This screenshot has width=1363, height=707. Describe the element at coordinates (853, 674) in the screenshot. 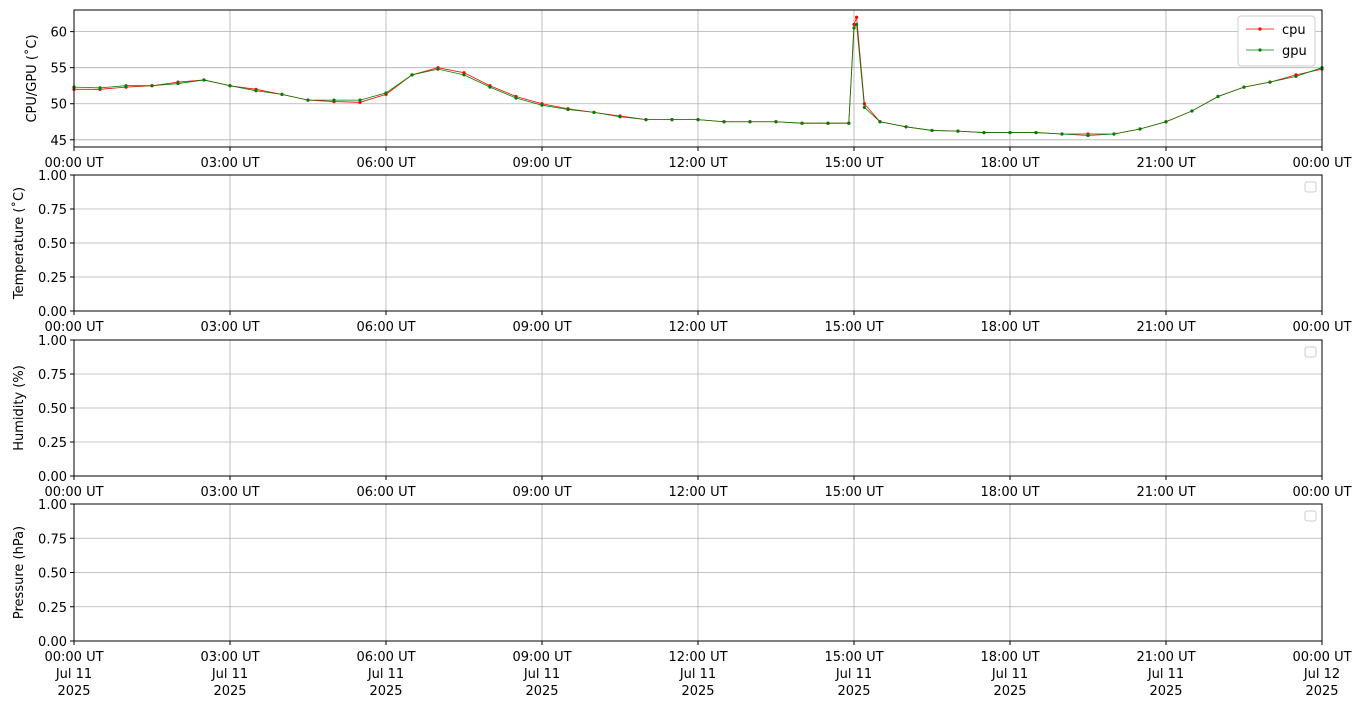

I see `x-tick-label: 15:00 UT Jul 11 2025` at that location.